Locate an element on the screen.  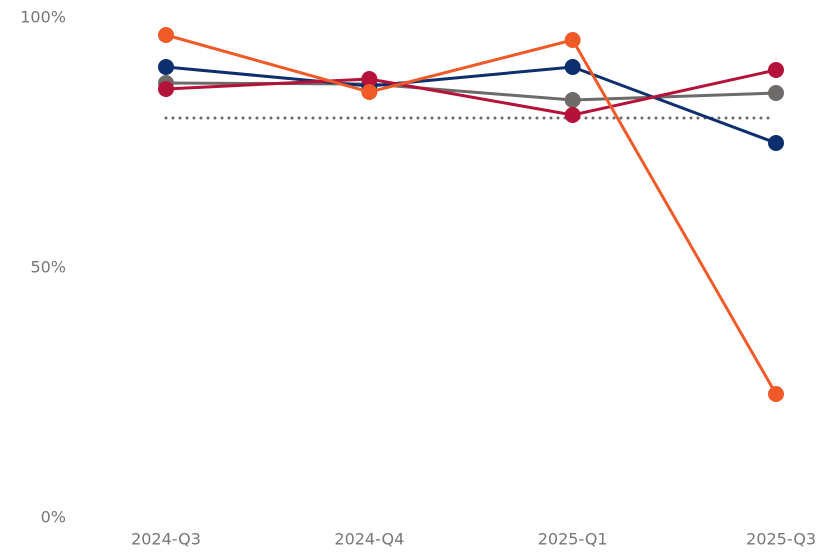
x-tick-label: 2024-Q4 is located at coordinates (369, 539).